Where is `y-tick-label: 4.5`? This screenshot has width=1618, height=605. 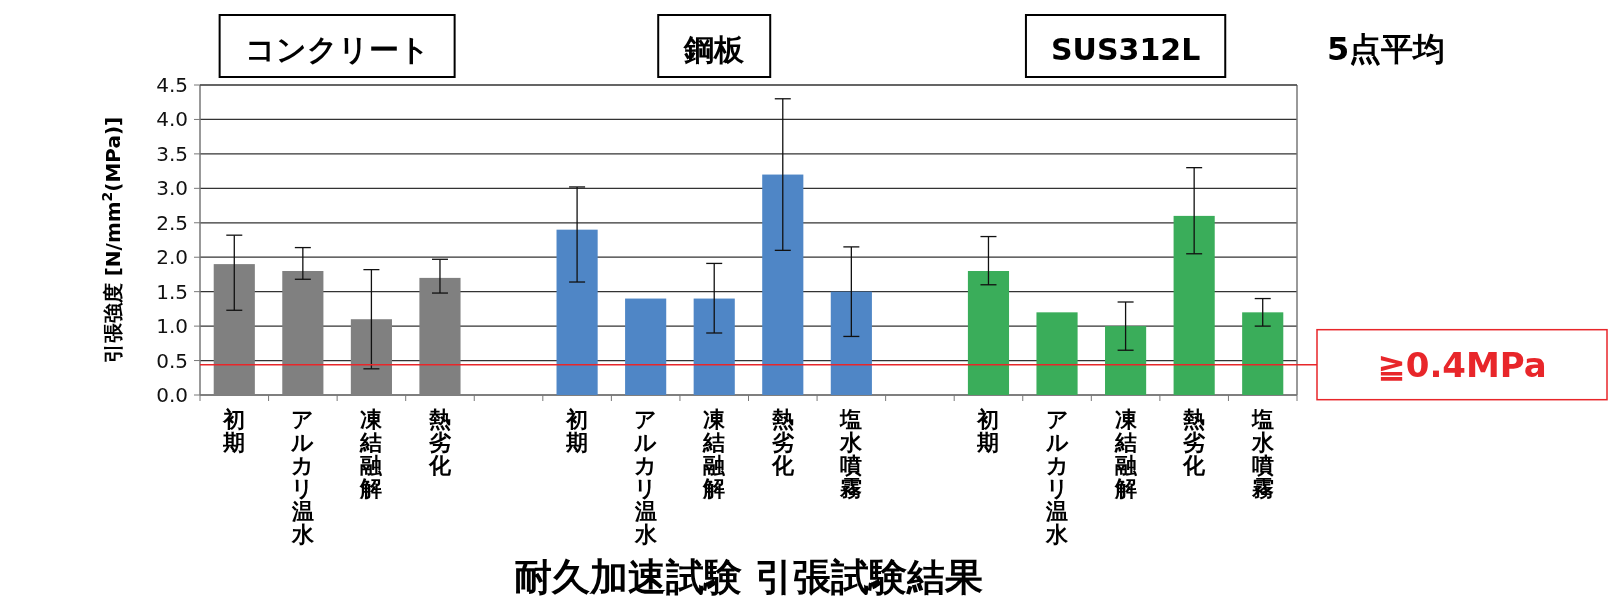 y-tick-label: 4.5 is located at coordinates (172, 85).